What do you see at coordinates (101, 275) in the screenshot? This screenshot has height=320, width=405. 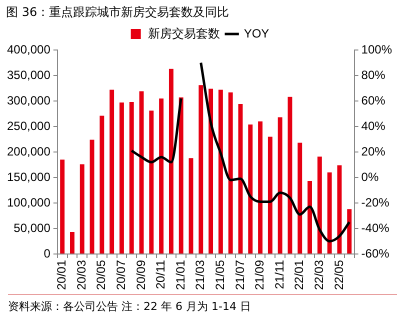 I see `x-tick-label: 20/05` at bounding box center [101, 275].